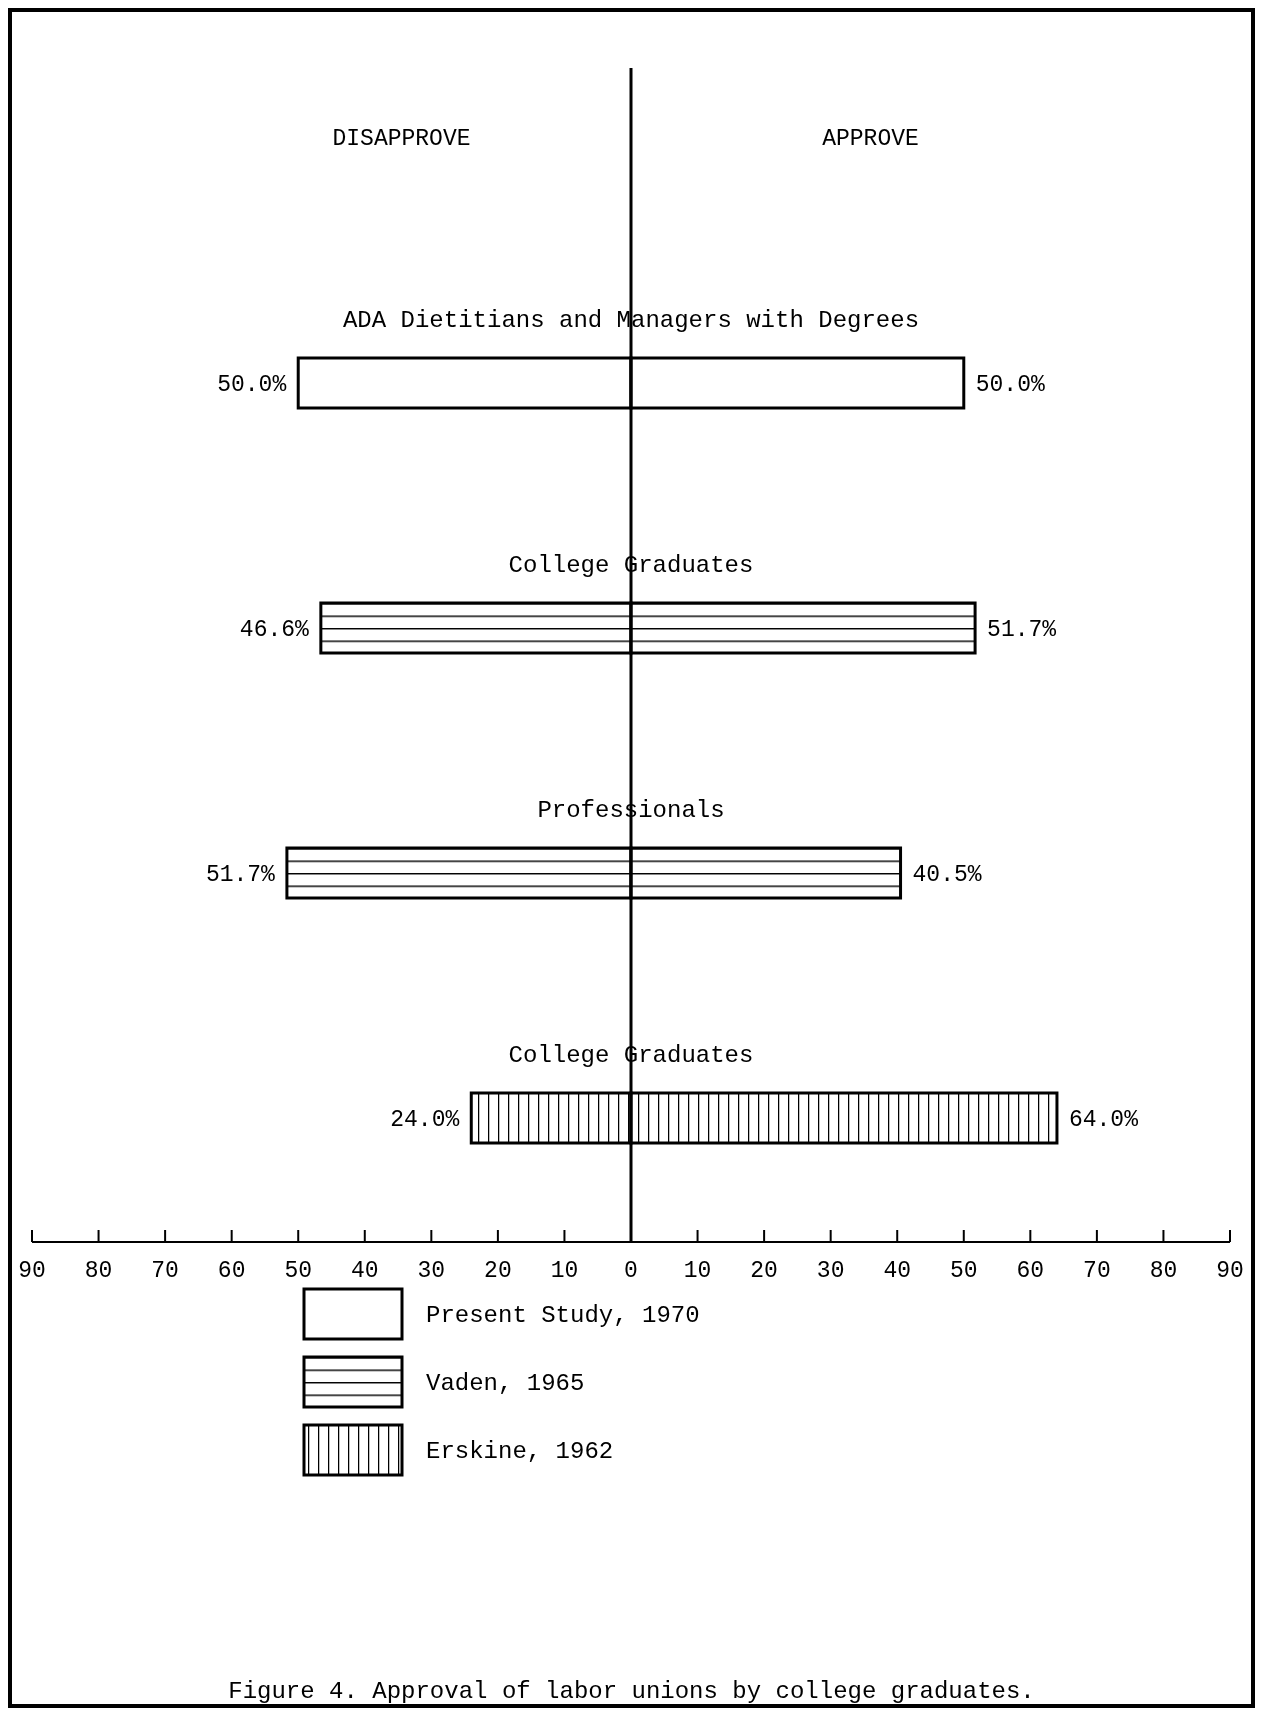  What do you see at coordinates (563, 1315) in the screenshot?
I see `legend-label: Present Study, 1970` at bounding box center [563, 1315].